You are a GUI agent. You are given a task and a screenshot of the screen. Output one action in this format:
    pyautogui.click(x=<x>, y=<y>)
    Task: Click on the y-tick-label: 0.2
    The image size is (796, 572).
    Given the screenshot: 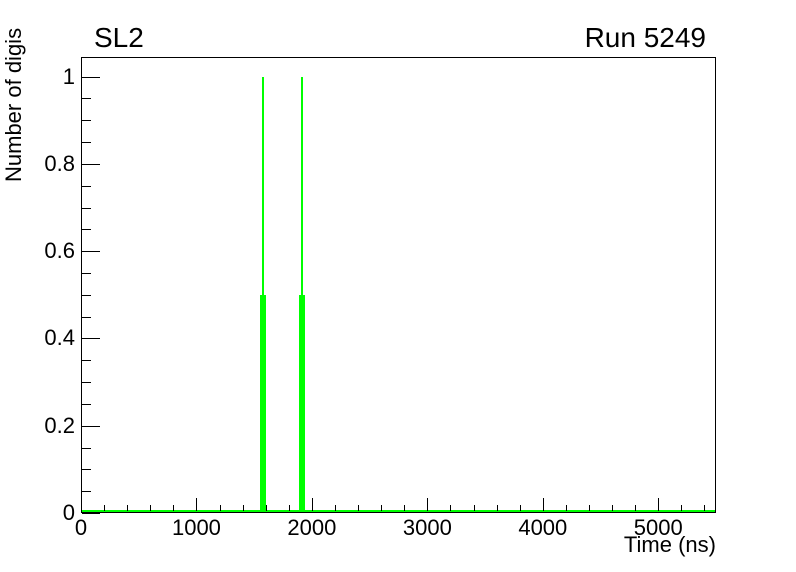 What is the action you would take?
    pyautogui.click(x=59, y=425)
    